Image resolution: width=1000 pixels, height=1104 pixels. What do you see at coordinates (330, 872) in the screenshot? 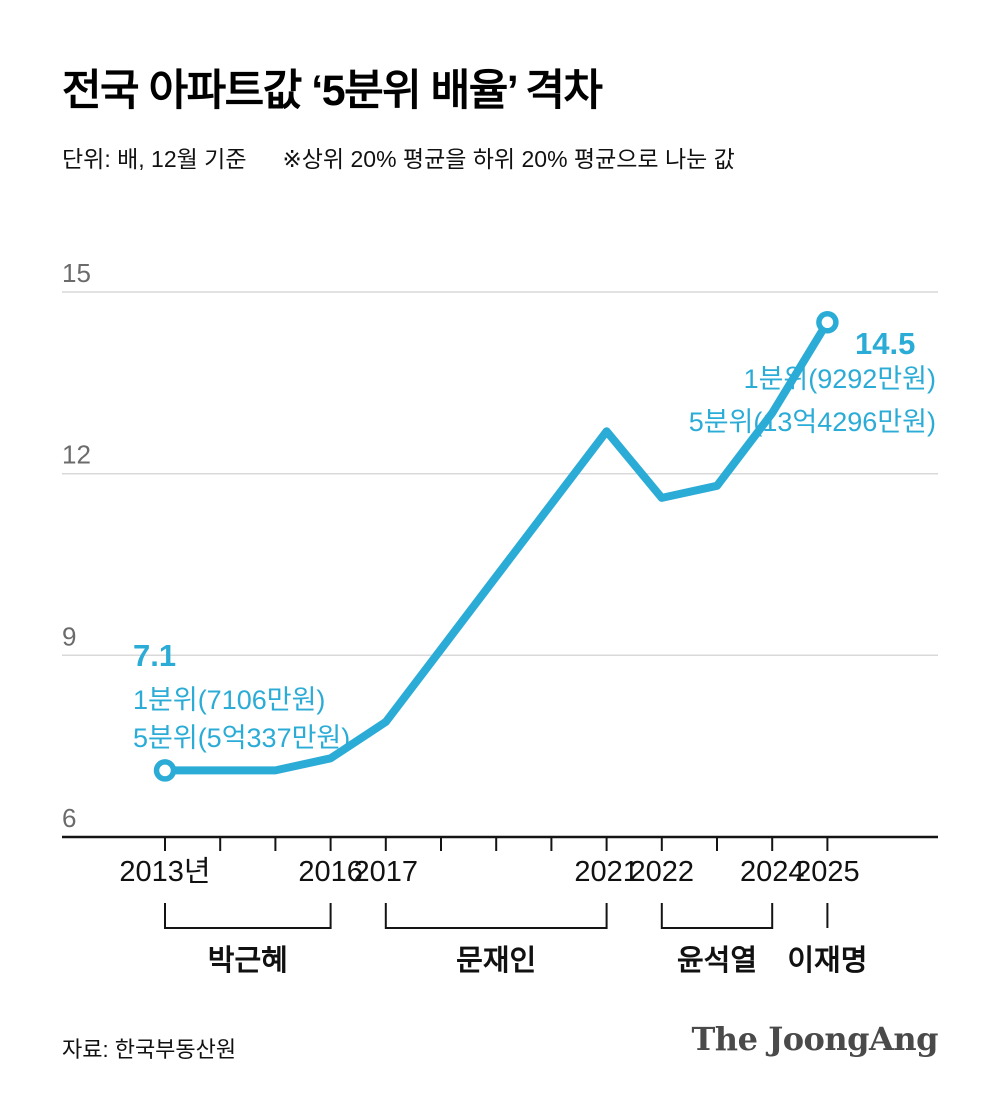
I see `x-tick-label: 2016` at bounding box center [330, 872].